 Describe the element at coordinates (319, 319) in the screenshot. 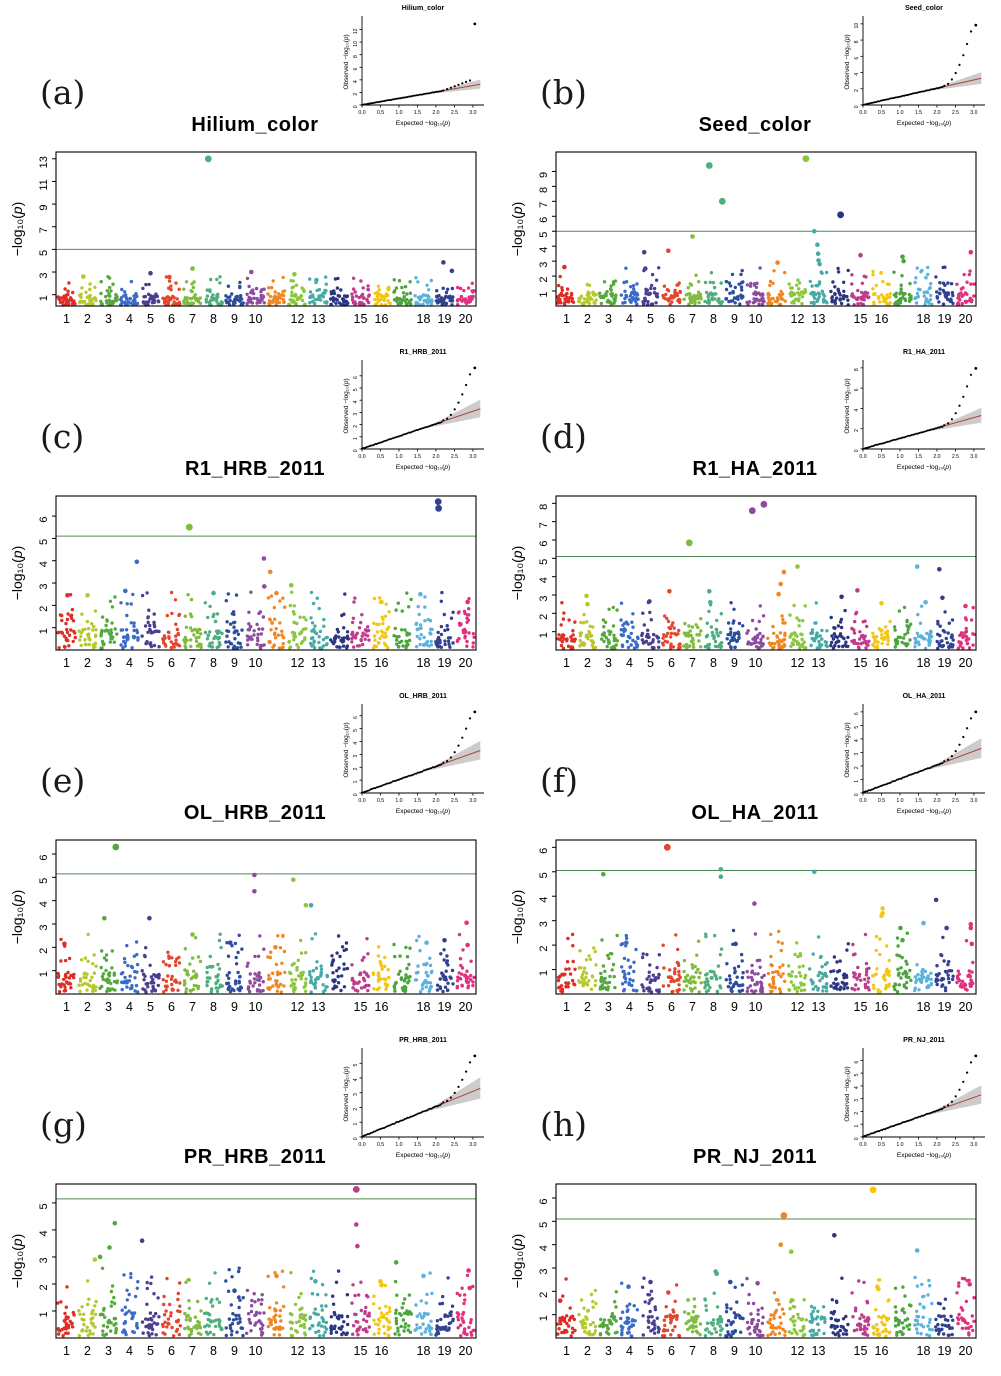

I see `svg-text: 13` at that location.